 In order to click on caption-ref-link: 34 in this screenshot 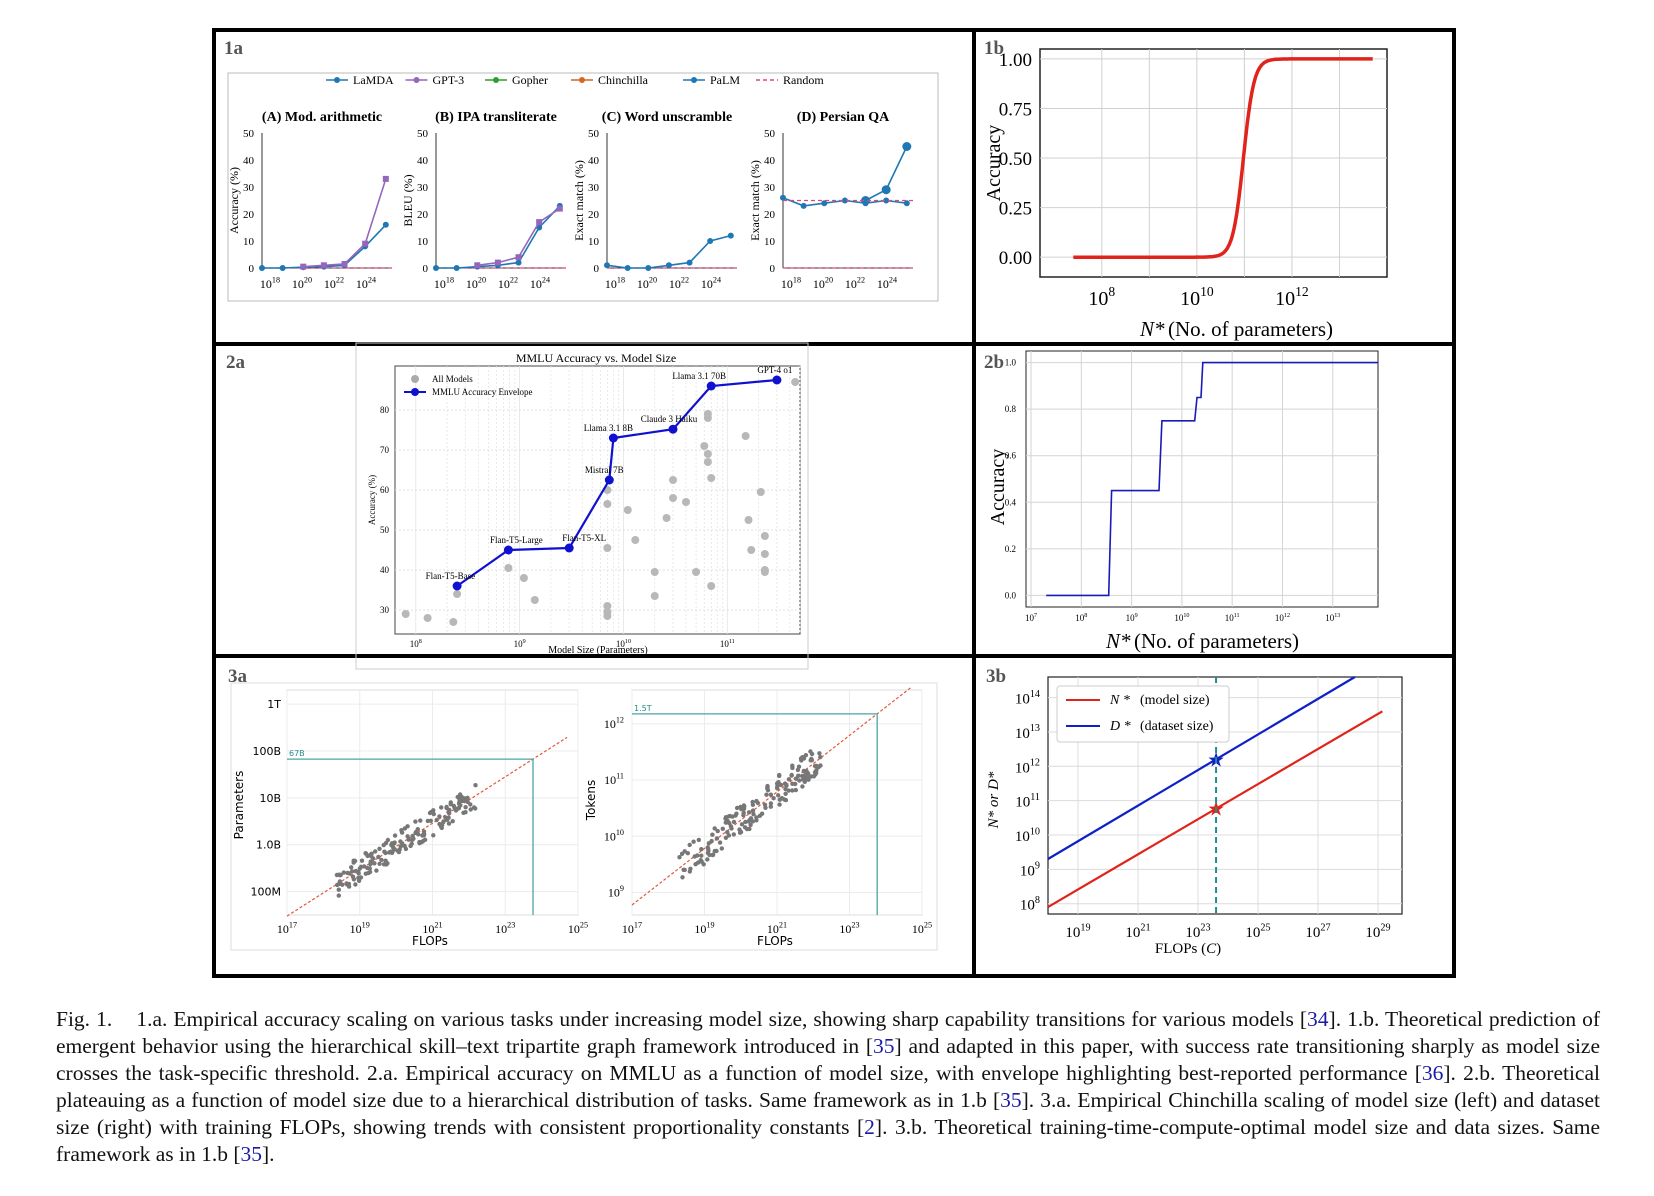, I will do `click(1318, 1019)`.